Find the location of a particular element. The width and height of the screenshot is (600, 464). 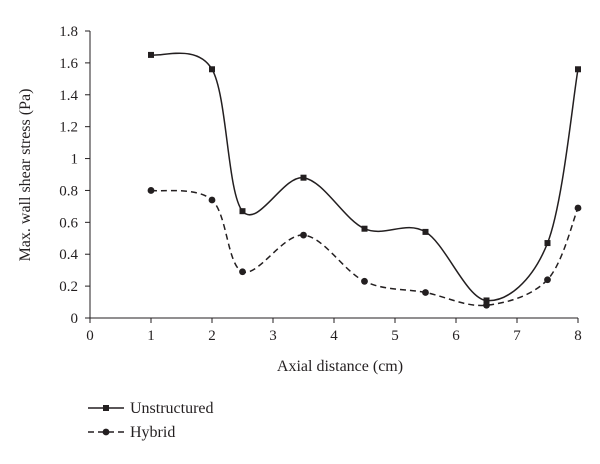

y-axis-title: Max. wall shear stress (Pa) is located at coordinates (25, 175).